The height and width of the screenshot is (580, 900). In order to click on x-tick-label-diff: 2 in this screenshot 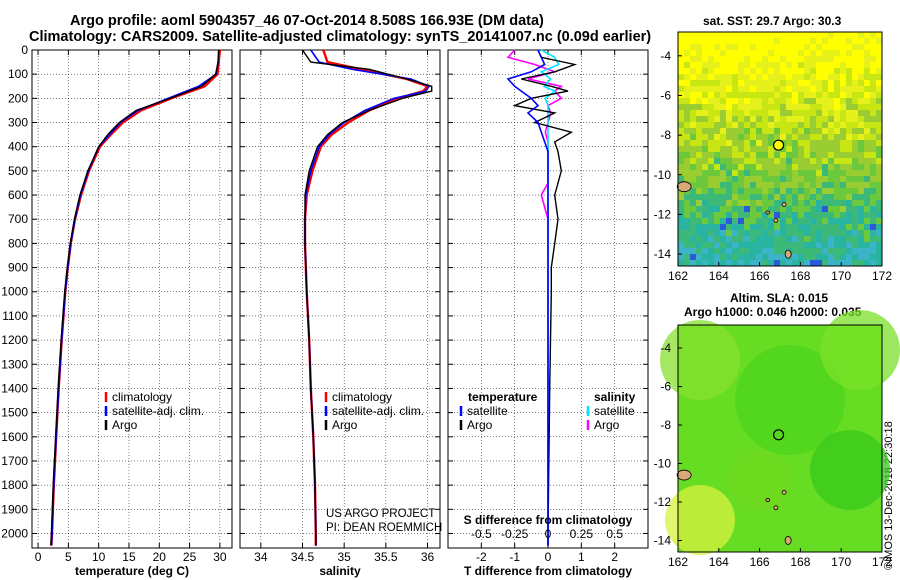, I will do `click(614, 557)`.